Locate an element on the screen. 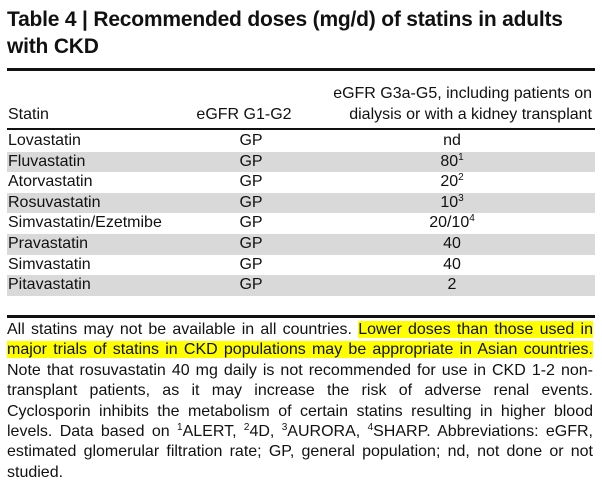 The width and height of the screenshot is (602, 483). cell-g3g5: 801 is located at coordinates (452, 162).